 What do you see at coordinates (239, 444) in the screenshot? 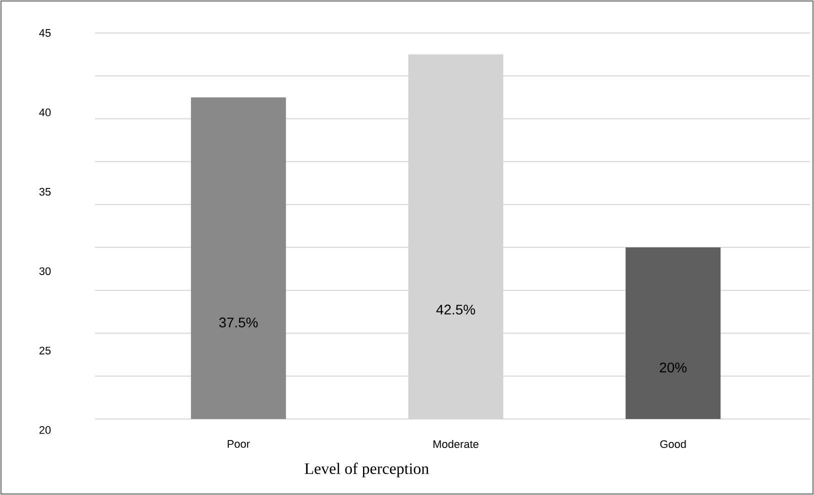
I see `x-tick-label: Poor` at bounding box center [239, 444].